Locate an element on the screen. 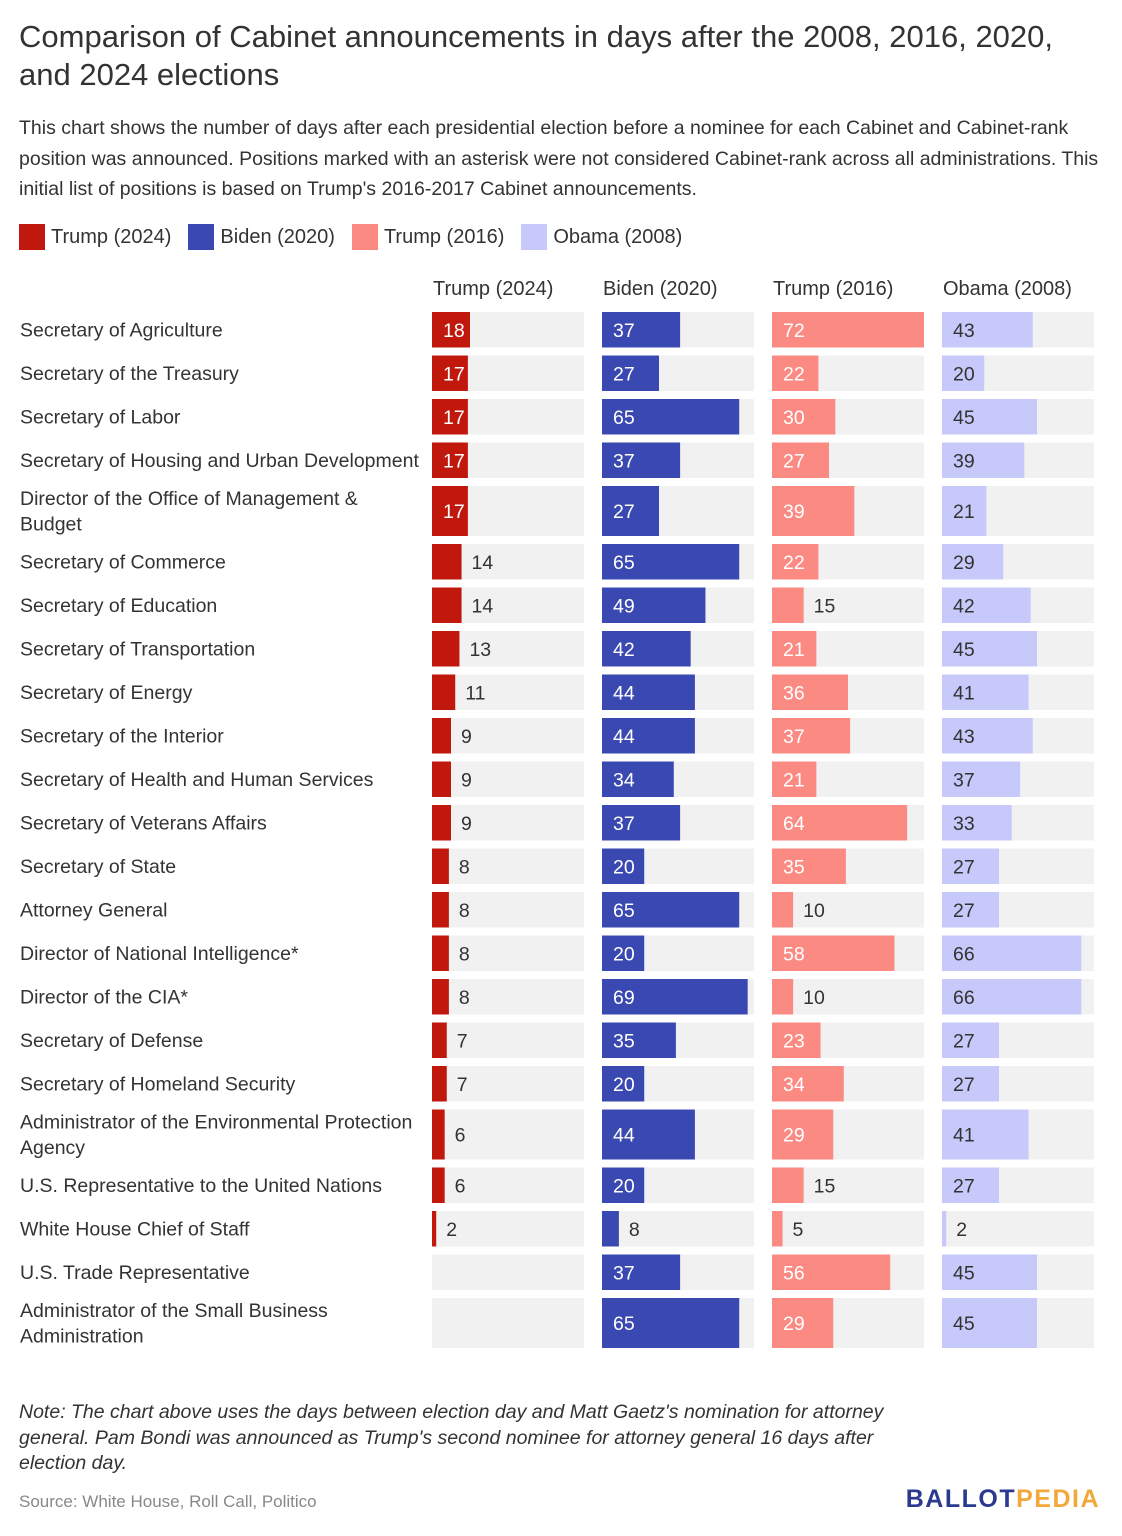  data-label-trump-2016: 58 is located at coordinates (794, 954).